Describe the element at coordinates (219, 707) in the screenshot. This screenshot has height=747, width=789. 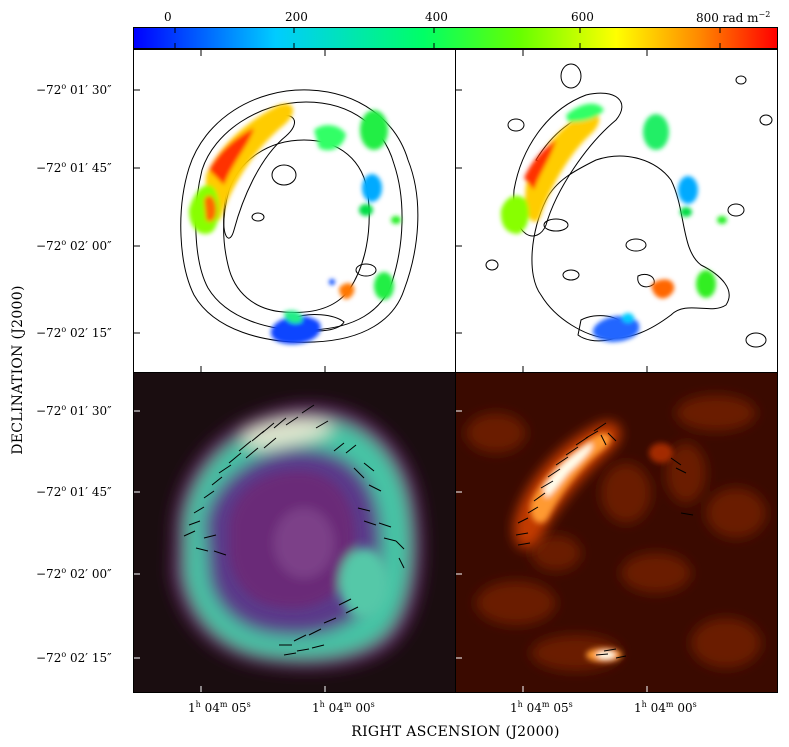
I see `x-tick-left-1: 1h 04m 05s` at that location.